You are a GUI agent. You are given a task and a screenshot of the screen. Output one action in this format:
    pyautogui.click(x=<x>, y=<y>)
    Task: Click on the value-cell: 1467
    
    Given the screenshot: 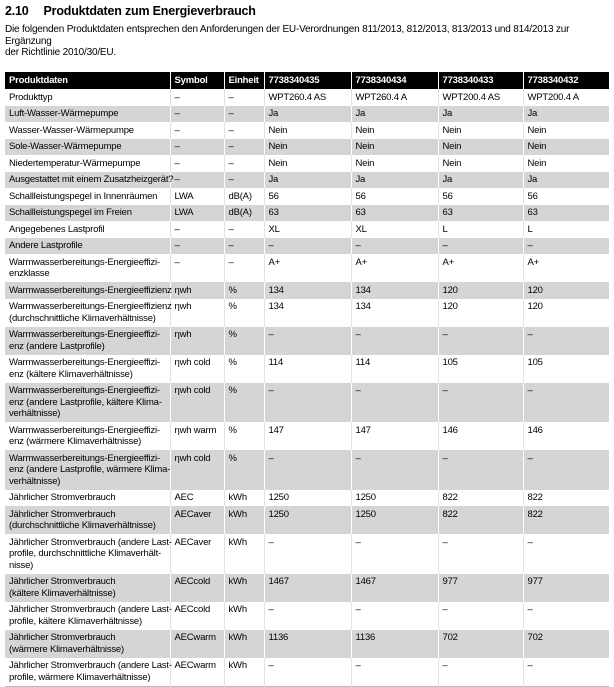 What is the action you would take?
    pyautogui.click(x=394, y=587)
    